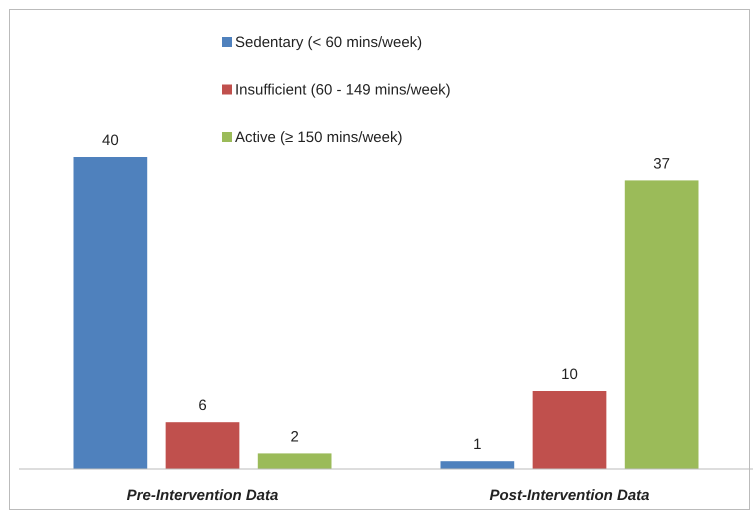  Describe the element at coordinates (202, 495) in the screenshot. I see `x-tick-label: Pre-Intervention Data` at that location.